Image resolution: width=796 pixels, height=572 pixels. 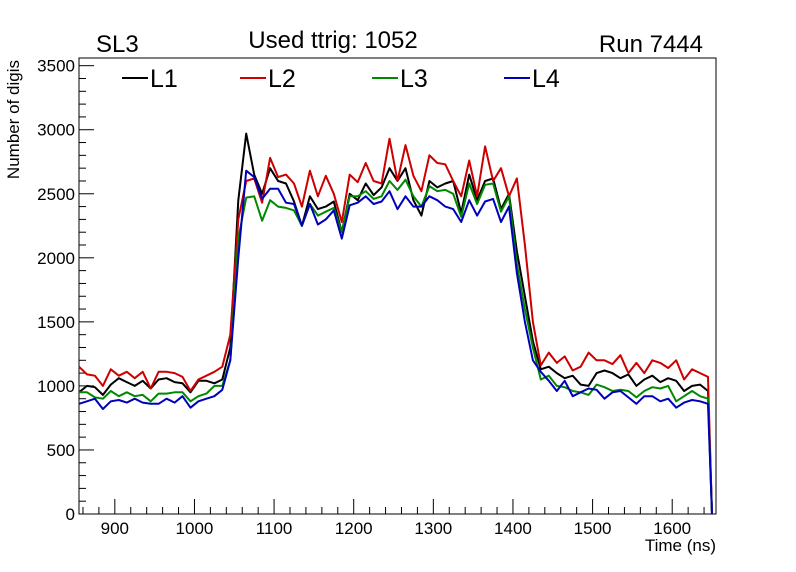 What do you see at coordinates (13, 119) in the screenshot?
I see `y-axis-label: Number of digis` at bounding box center [13, 119].